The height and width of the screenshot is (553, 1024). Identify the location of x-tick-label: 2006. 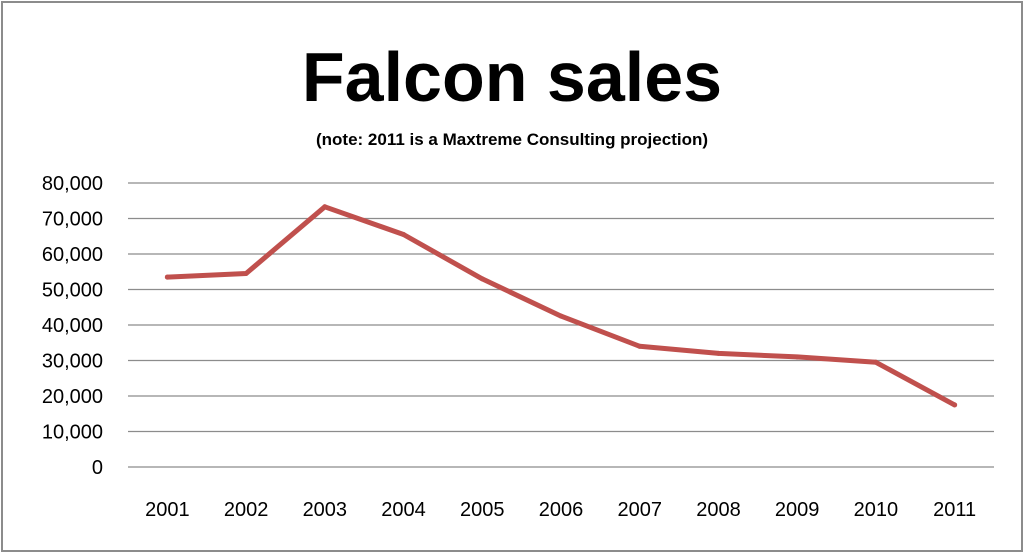
(561, 510).